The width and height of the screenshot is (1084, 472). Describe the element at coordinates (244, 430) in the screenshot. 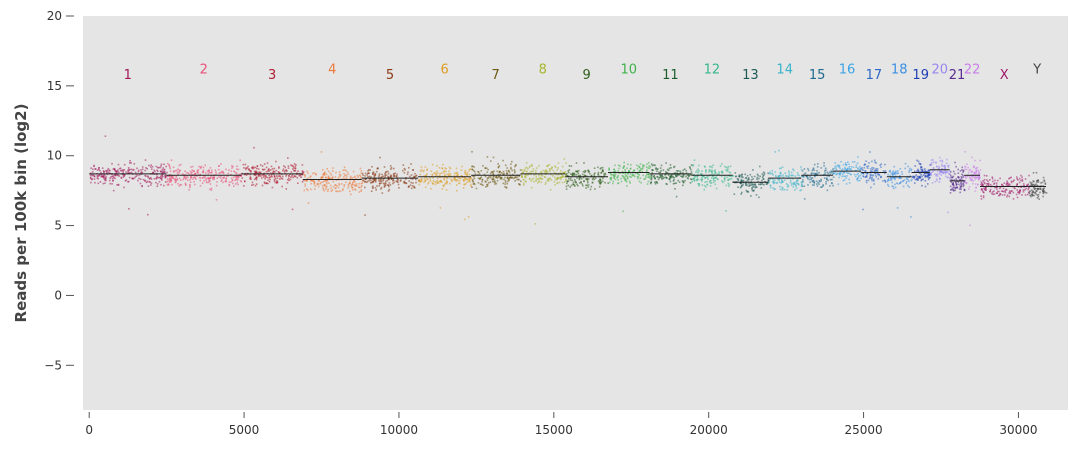

I see `x-tick-label: 5000` at that location.